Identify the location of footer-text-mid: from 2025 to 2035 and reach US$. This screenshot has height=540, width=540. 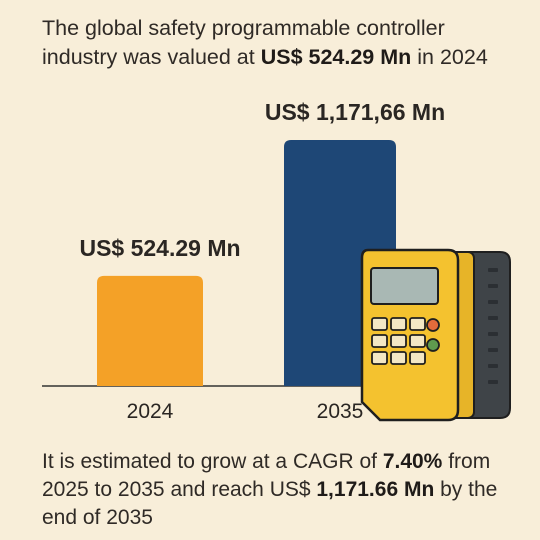
(266, 475).